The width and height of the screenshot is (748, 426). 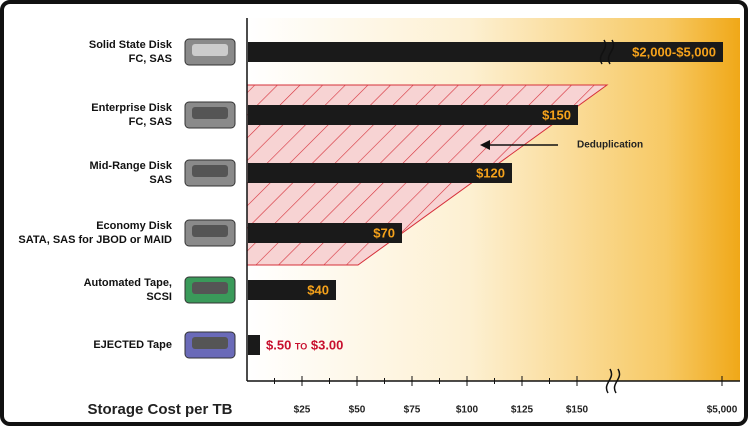 What do you see at coordinates (132, 345) in the screenshot?
I see `category-label: EJECTED Tape` at bounding box center [132, 345].